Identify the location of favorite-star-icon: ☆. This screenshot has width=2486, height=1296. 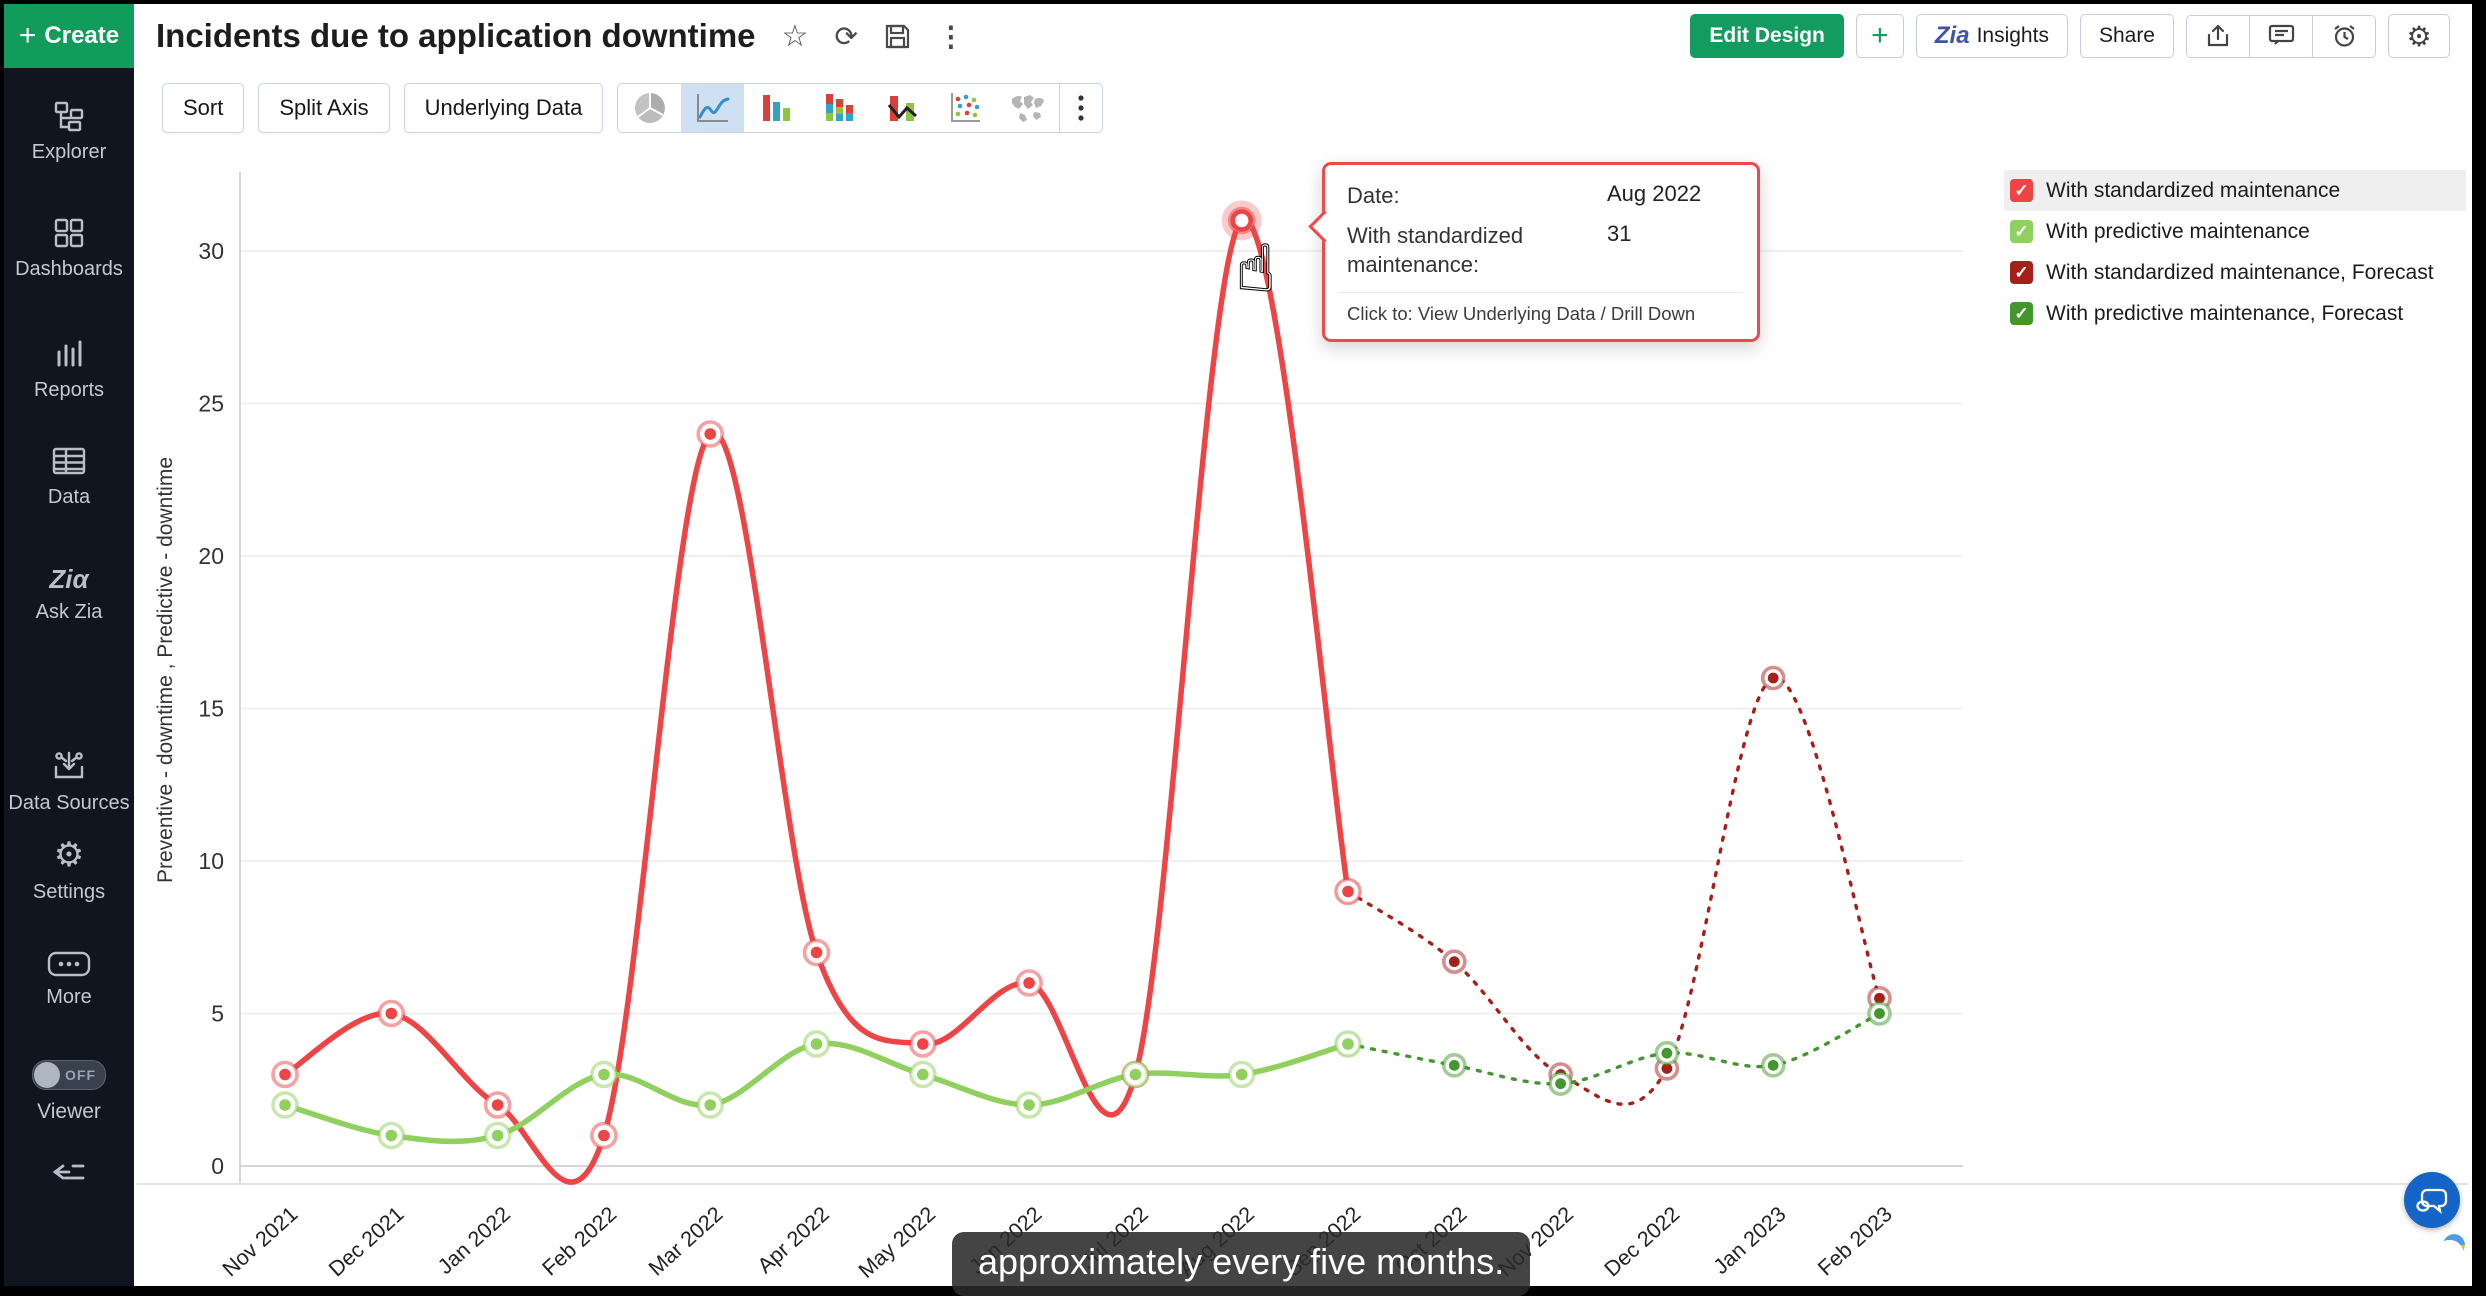
(795, 36).